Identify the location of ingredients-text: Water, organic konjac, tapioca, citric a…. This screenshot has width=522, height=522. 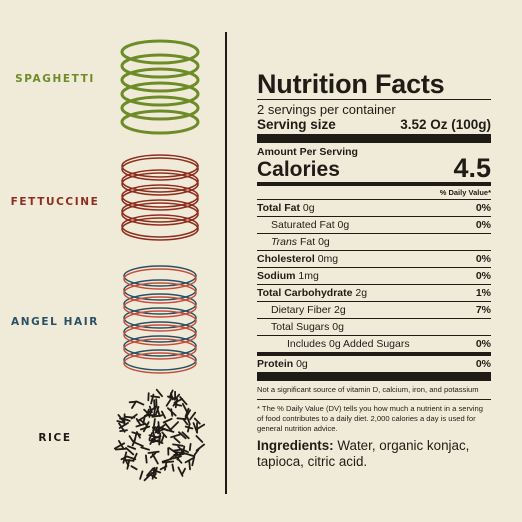
(363, 453).